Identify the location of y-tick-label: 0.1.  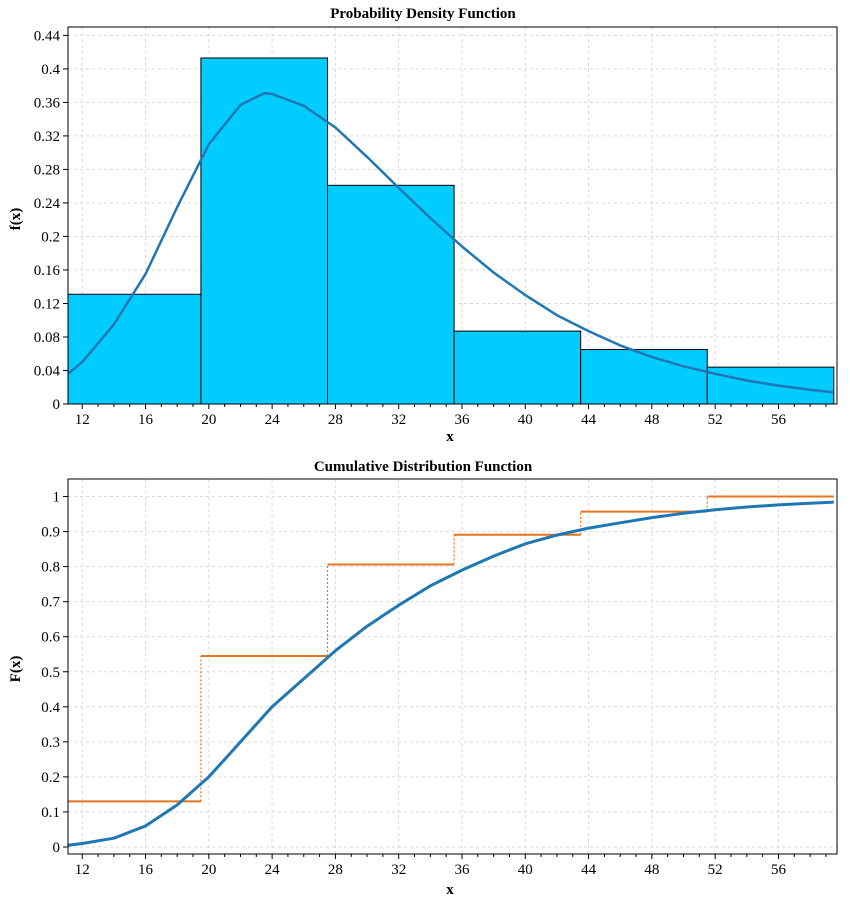
(50, 813).